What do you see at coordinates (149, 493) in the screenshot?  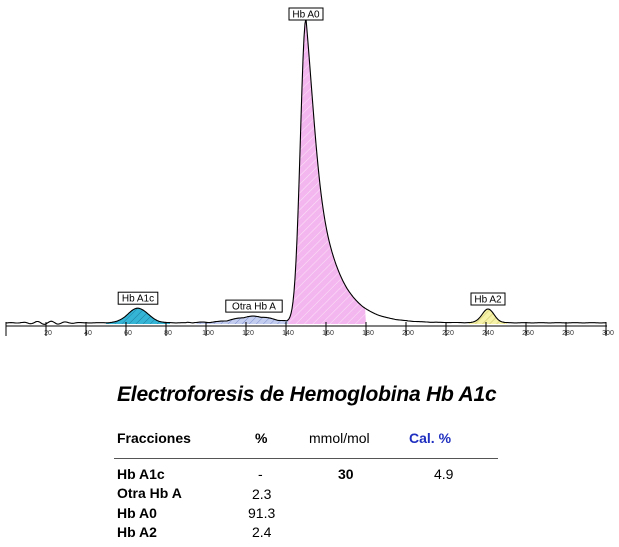 I see `row-name-otra-hb-a: Otra Hb A` at bounding box center [149, 493].